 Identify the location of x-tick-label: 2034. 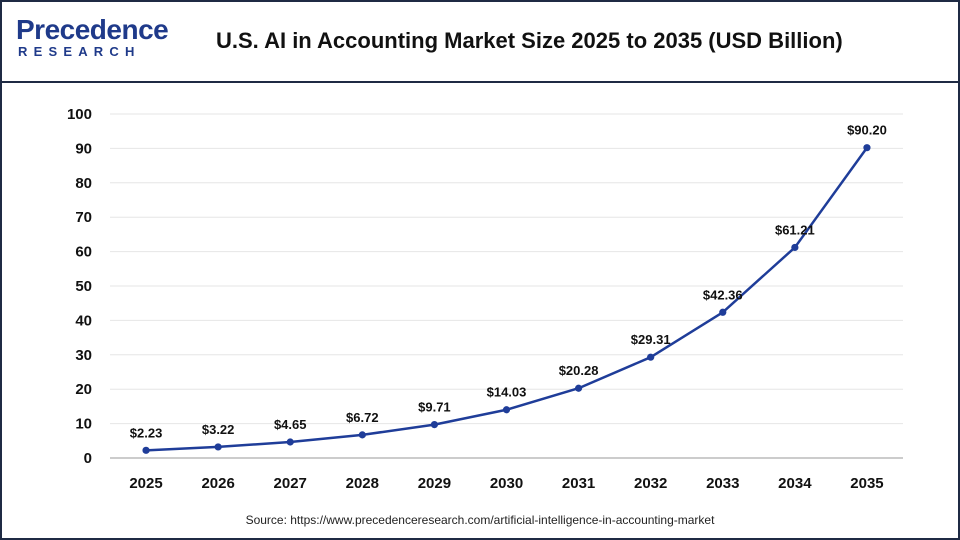
(795, 483).